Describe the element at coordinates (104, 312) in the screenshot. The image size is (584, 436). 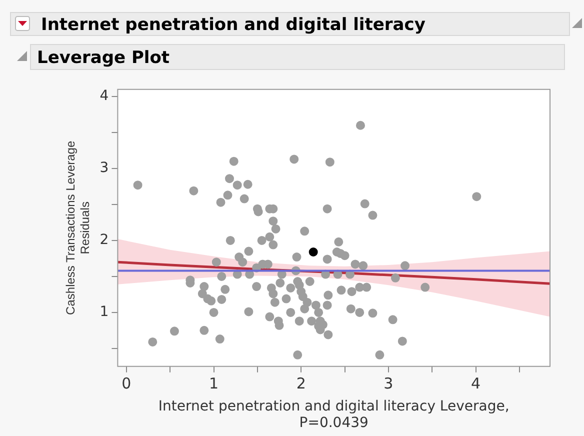
I see `y-tick-label: 1` at that location.